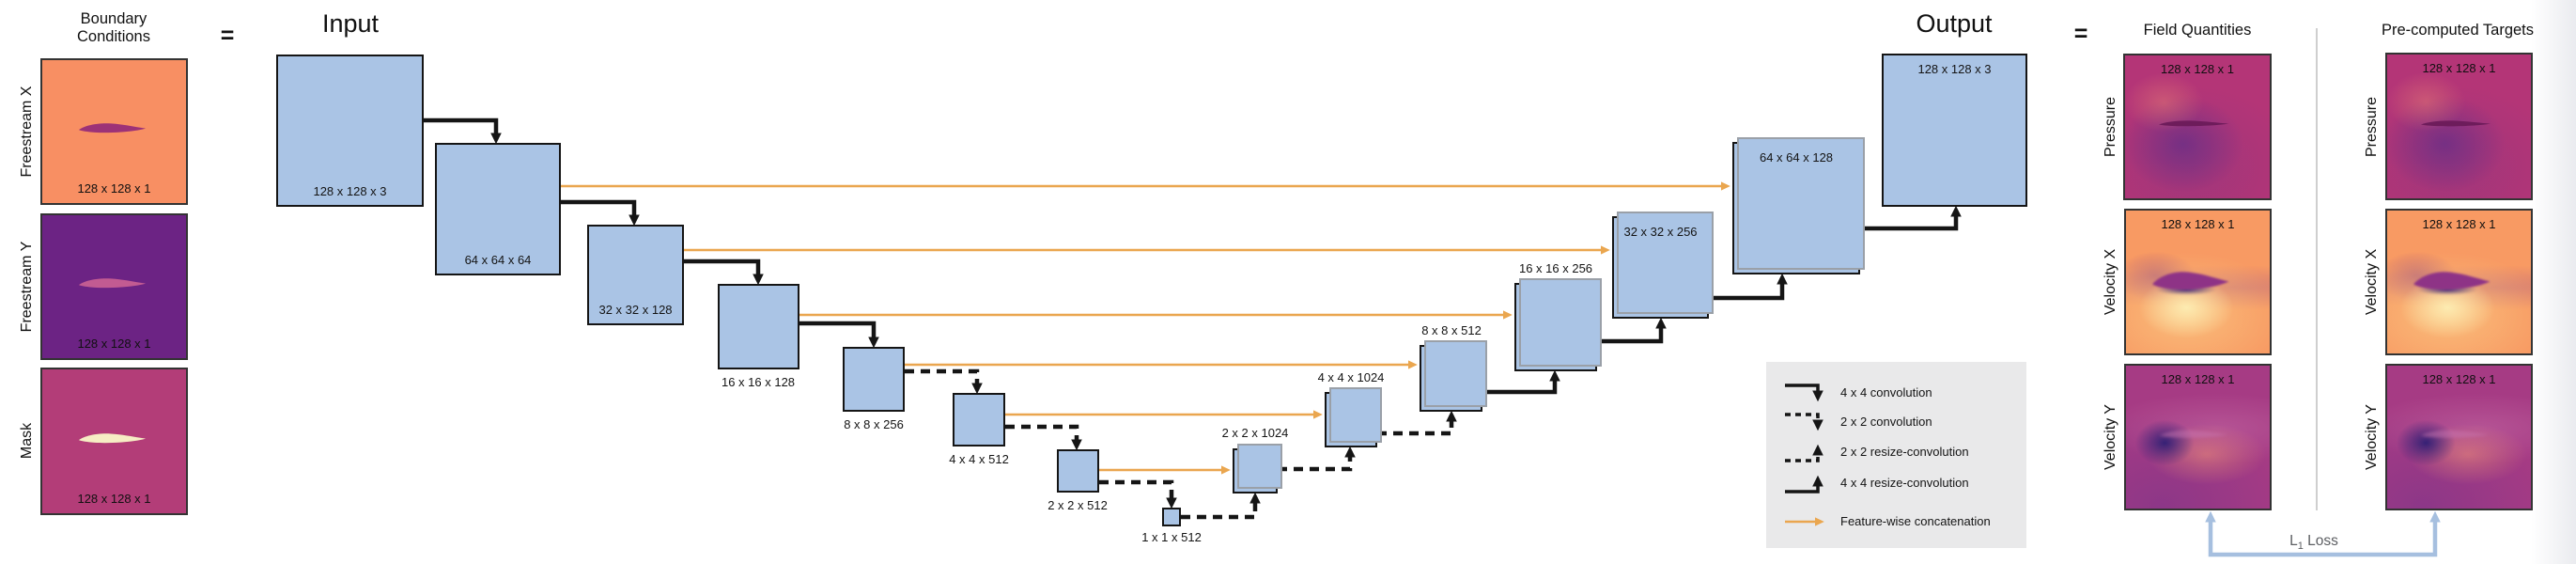  I want to click on decoder-block-2-dims: 4 x 4 x 1024, so click(1351, 377).